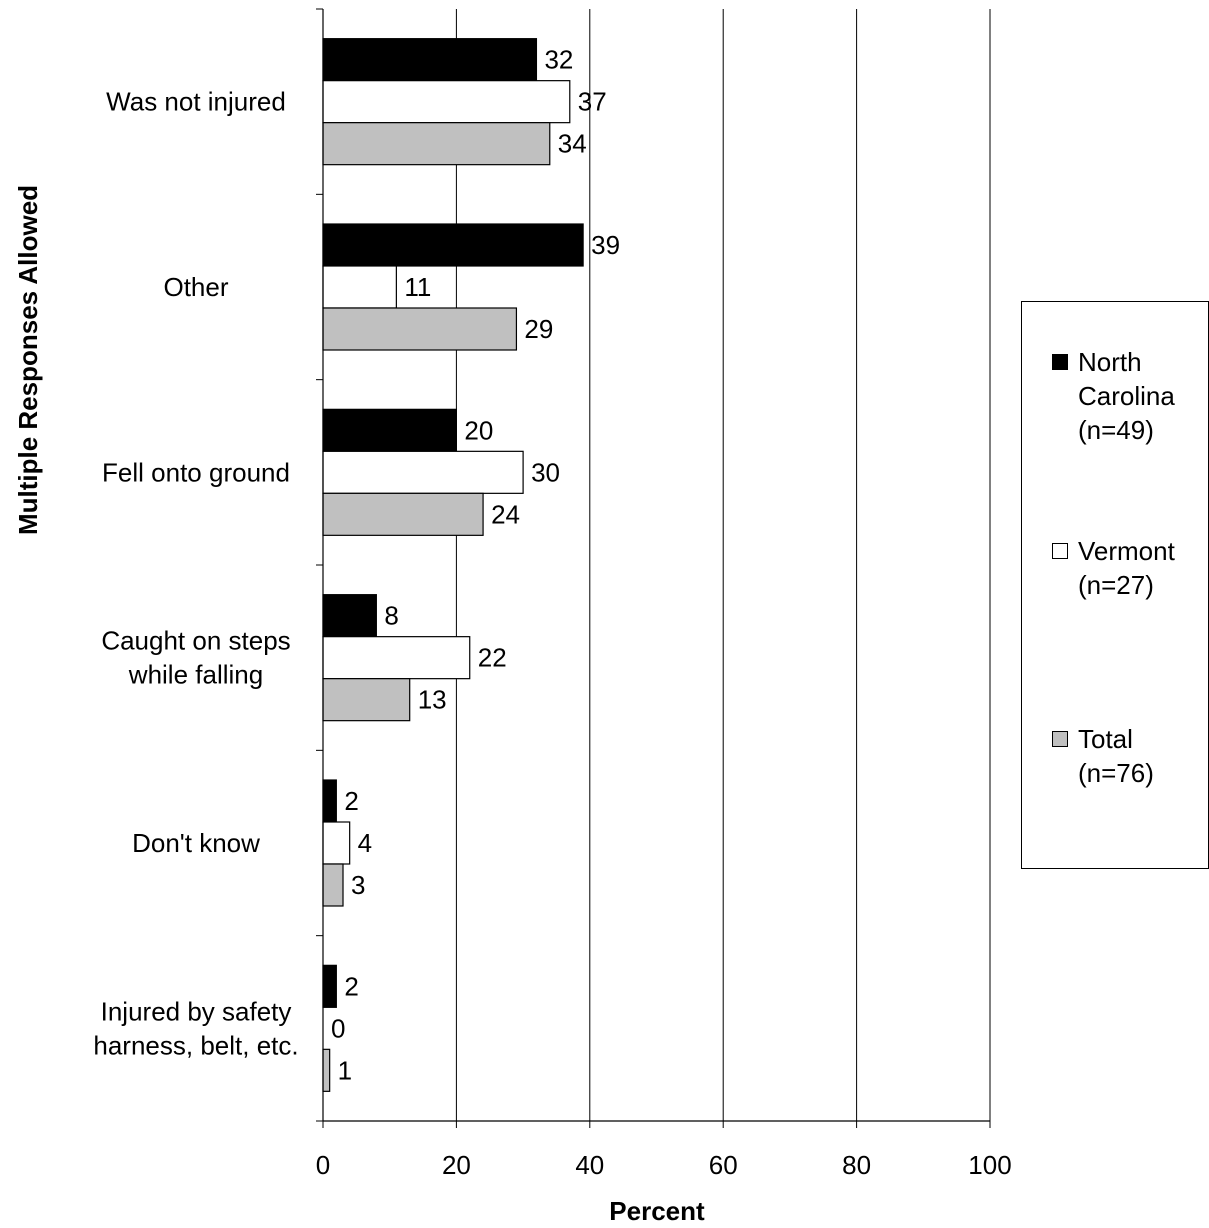  I want to click on data-label-north: 32, so click(558, 60).